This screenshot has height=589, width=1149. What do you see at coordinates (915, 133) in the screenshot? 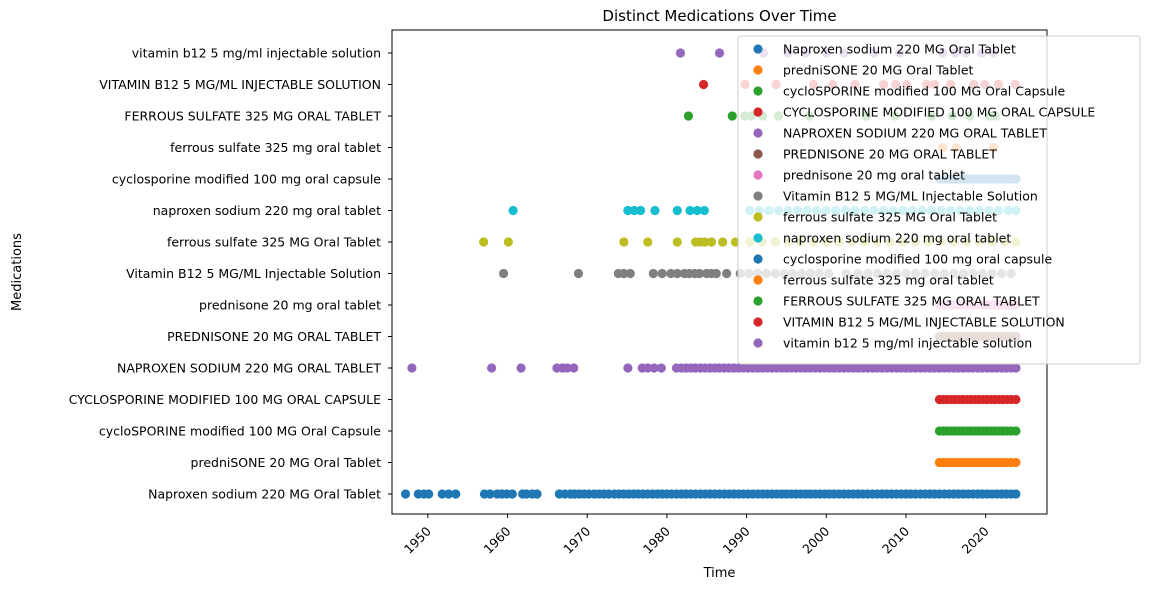
I see `legend-label: NAPROXEN SODIUM 220 MG ORAL TABLET` at bounding box center [915, 133].